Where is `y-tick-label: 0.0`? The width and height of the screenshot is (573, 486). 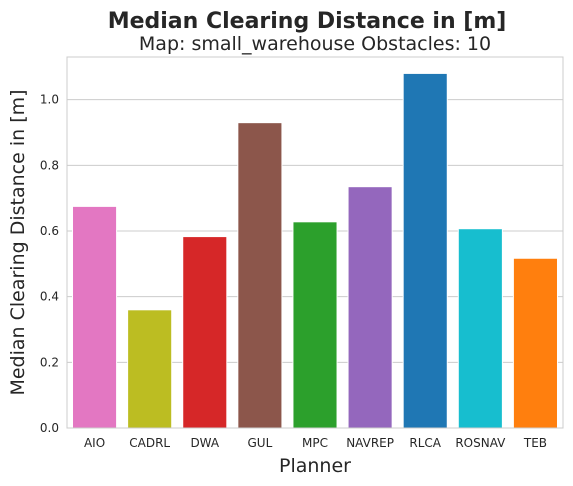
y-tick-label: 0.0 is located at coordinates (49, 428).